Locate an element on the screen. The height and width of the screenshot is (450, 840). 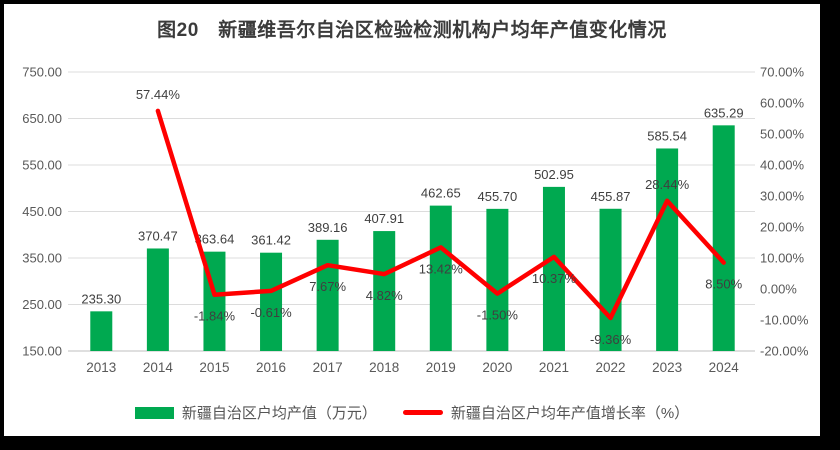
bar-value-label: 235.30 is located at coordinates (101, 298).